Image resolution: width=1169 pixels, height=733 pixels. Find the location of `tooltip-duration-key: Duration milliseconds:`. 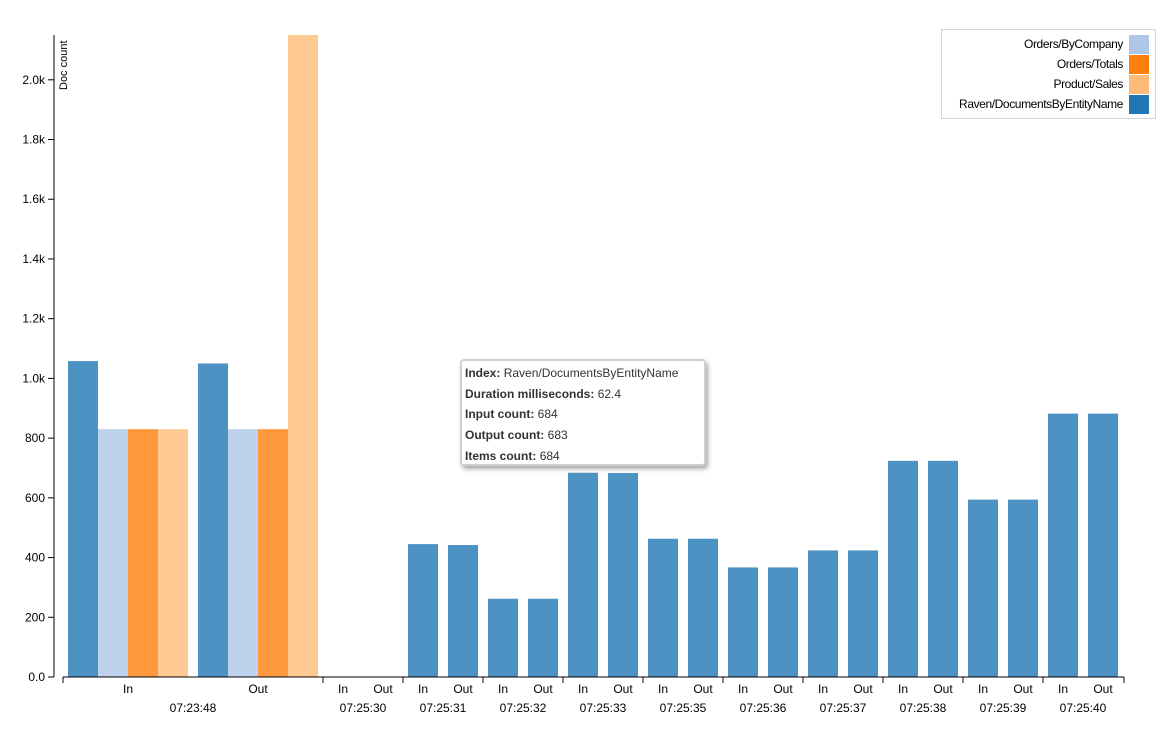

tooltip-duration-key: Duration milliseconds: is located at coordinates (530, 393).